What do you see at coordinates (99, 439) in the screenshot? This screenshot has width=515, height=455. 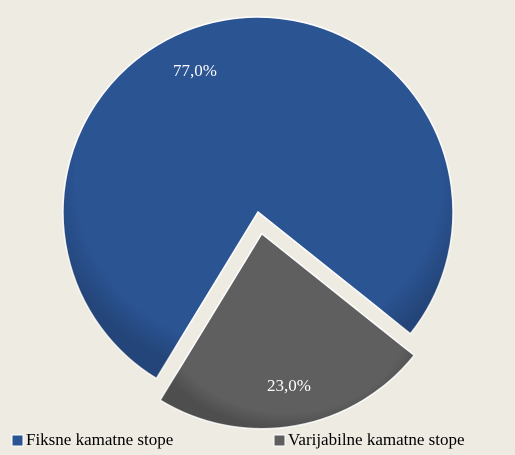 I see `legend-label: Fiksne kamatne stope` at bounding box center [99, 439].